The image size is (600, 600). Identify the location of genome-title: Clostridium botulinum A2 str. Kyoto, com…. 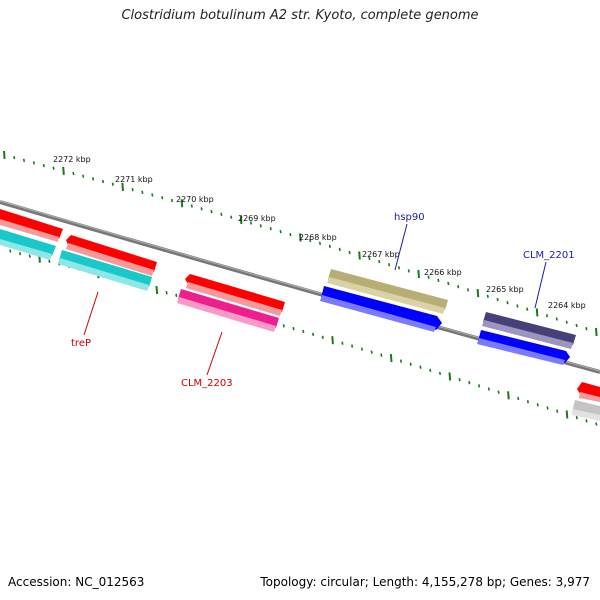
(300, 15).